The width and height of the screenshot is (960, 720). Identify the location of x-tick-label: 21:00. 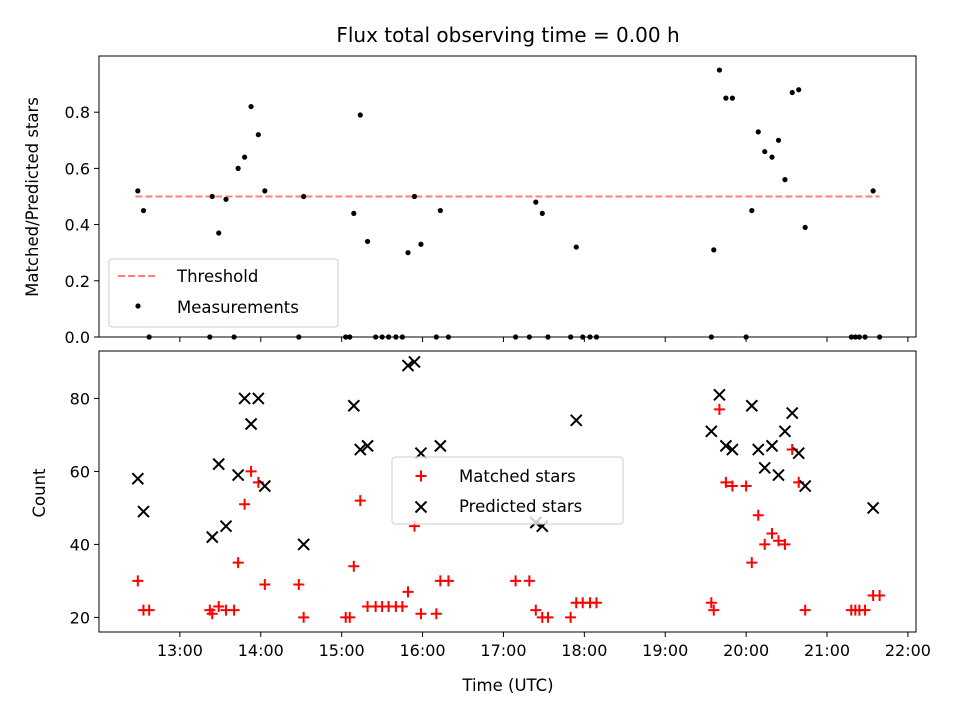
(827, 650).